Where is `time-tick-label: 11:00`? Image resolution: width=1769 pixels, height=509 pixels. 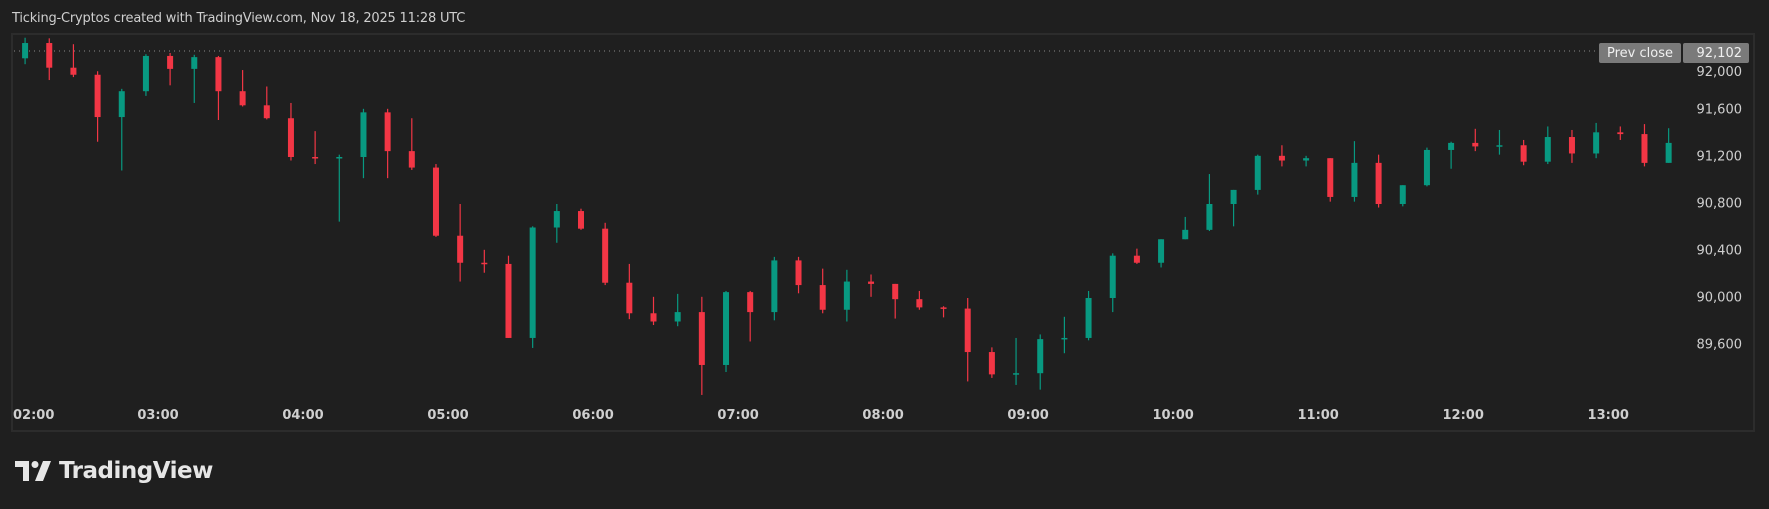
time-tick-label: 11:00 is located at coordinates (1318, 415).